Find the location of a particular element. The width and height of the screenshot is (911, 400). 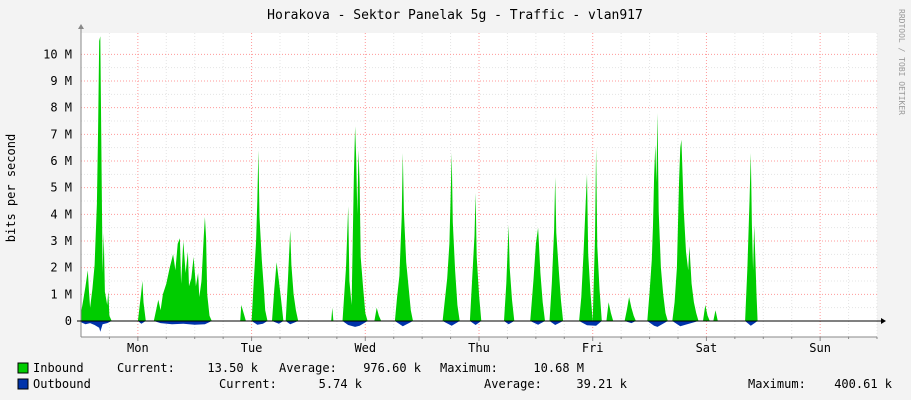

y-axis-arrow is located at coordinates (81, 26).